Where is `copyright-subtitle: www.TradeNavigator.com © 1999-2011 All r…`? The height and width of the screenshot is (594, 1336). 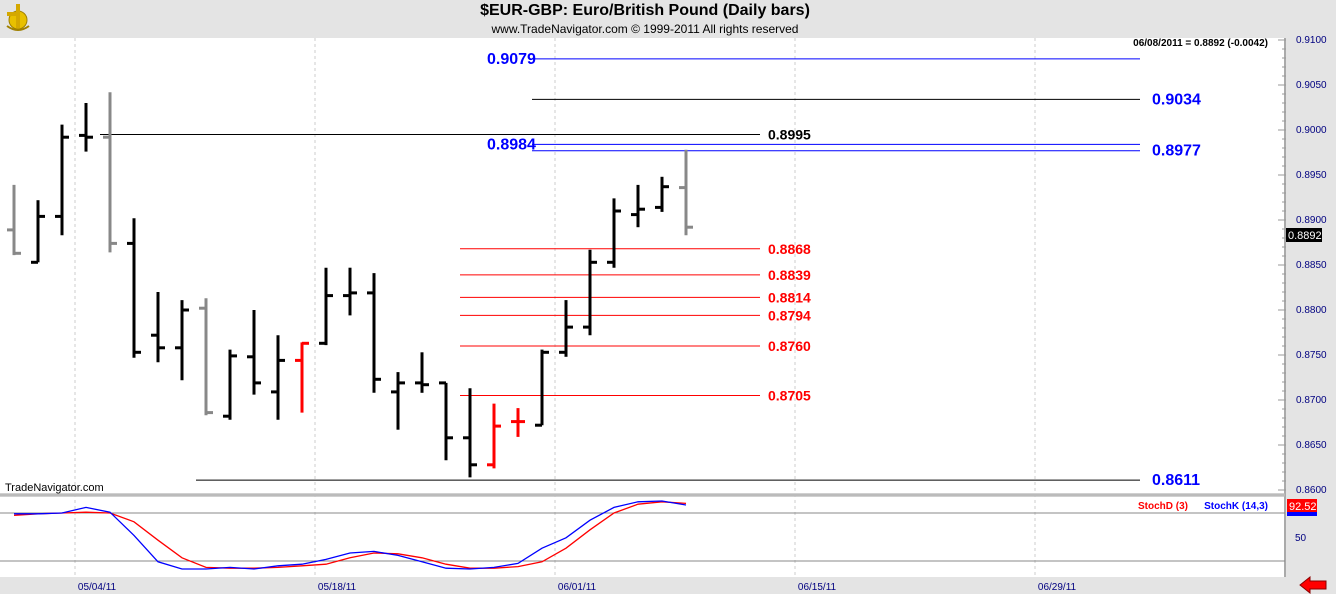
copyright-subtitle: www.TradeNavigator.com © 1999-2011 All r… is located at coordinates (645, 29).